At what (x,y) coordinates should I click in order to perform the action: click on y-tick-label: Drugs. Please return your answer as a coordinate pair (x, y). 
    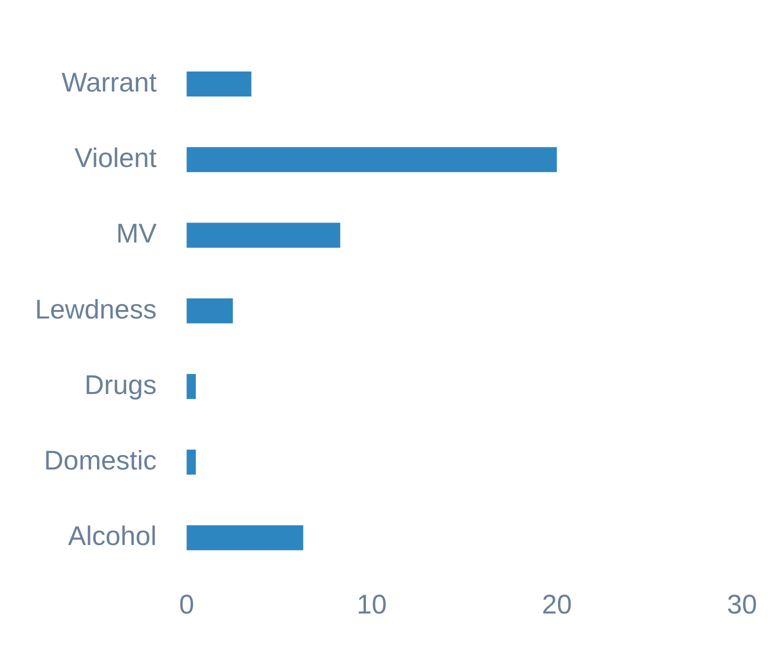
    Looking at the image, I should click on (120, 385).